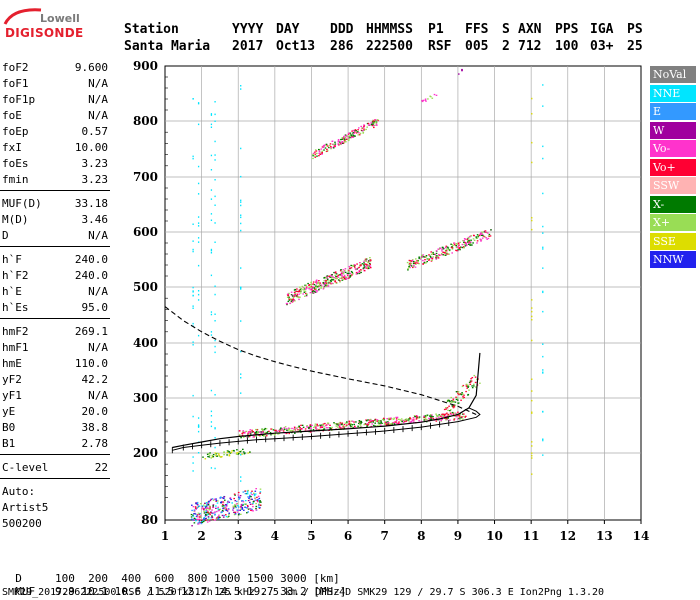  What do you see at coordinates (389, 46) in the screenshot?
I see `header-value-4: 222500` at bounding box center [389, 46].